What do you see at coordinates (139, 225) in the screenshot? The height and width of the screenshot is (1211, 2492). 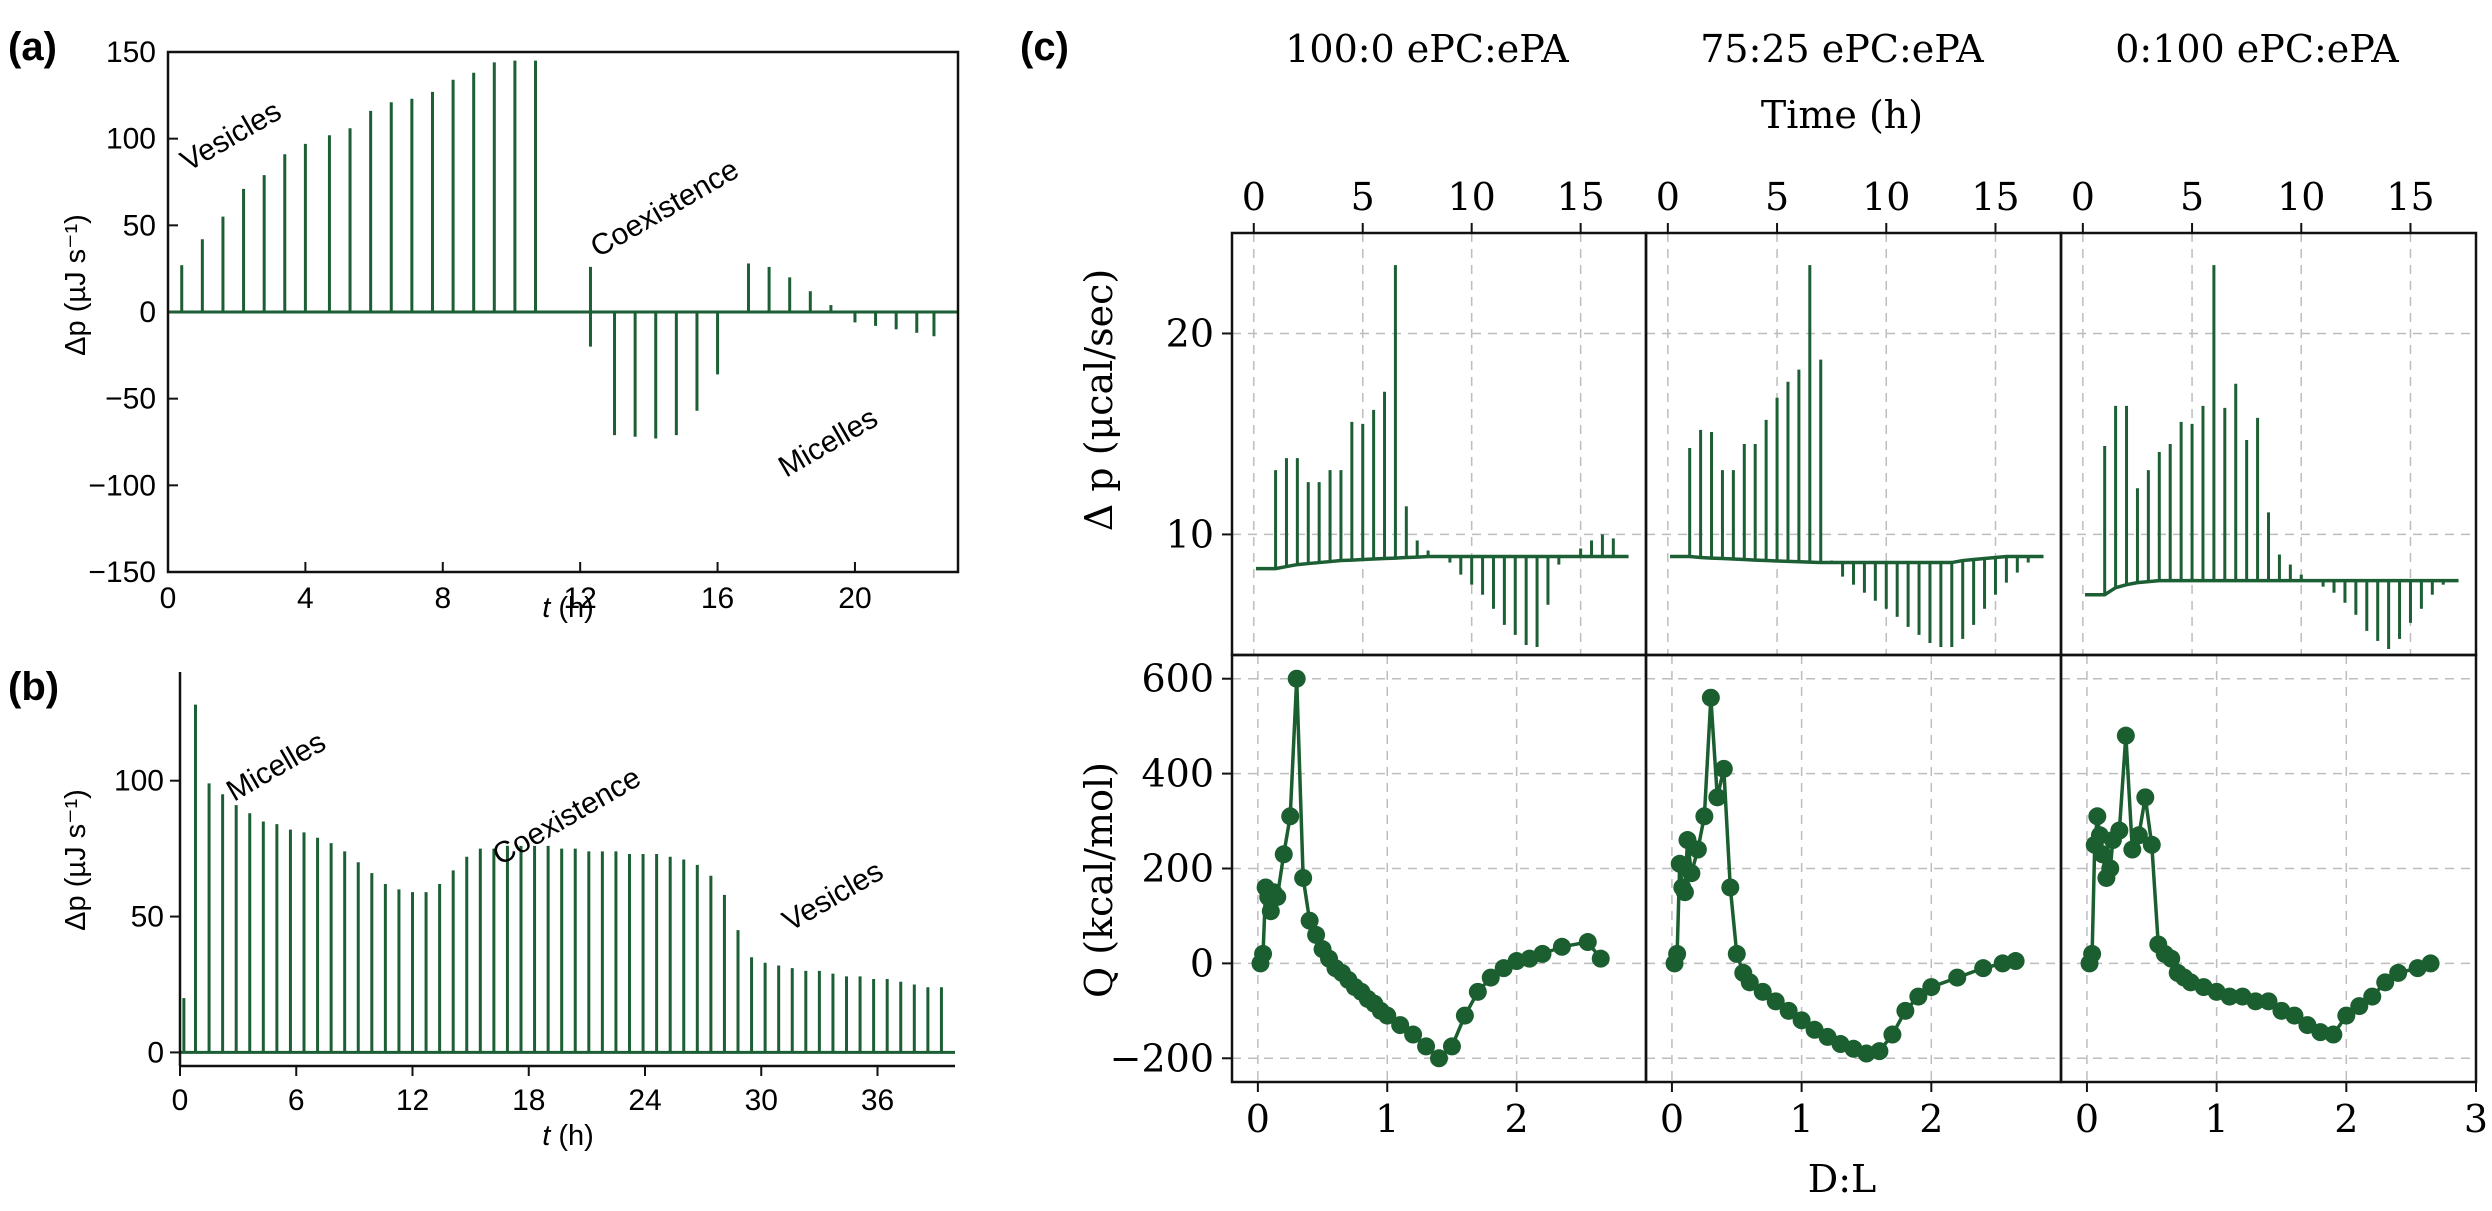 I see `panel-a-ytick-label: 50` at bounding box center [139, 225].